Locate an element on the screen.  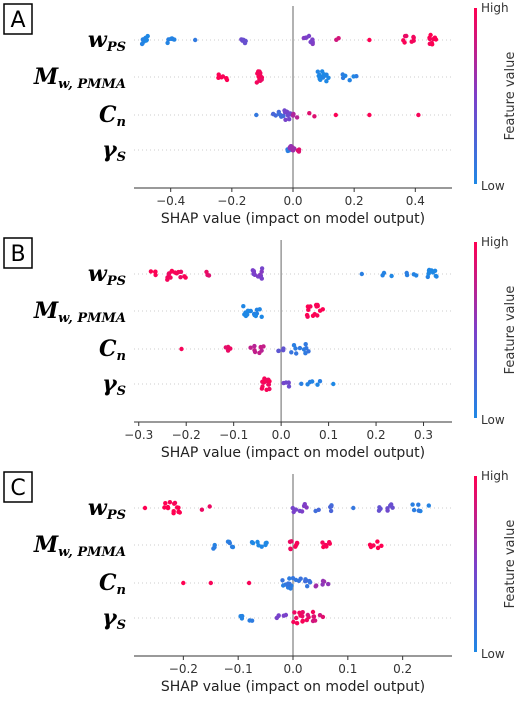
colorbar-low-label: Low is located at coordinates (493, 186).